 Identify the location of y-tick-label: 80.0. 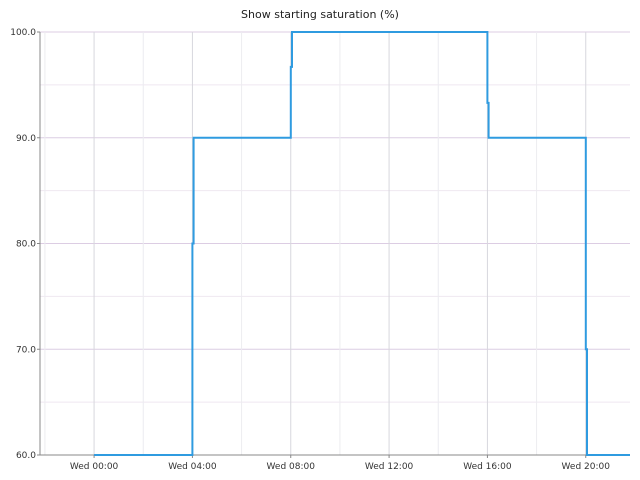
(26, 245).